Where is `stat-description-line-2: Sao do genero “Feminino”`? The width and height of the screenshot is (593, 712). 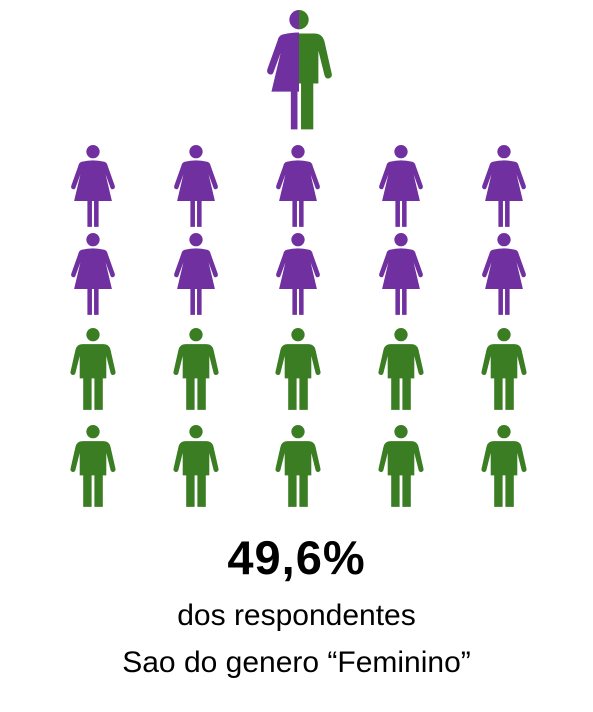
stat-description-line-2: Sao do genero “Feminino” is located at coordinates (296, 662).